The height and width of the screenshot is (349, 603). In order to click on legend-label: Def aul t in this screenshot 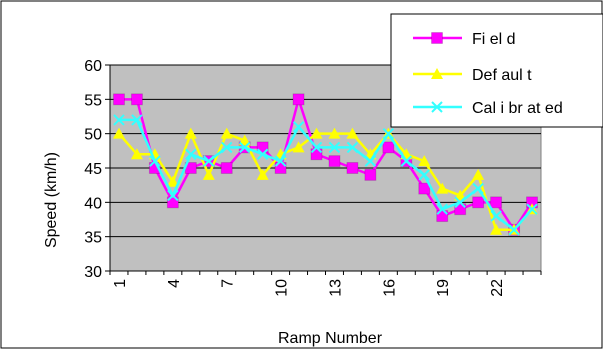, I will do `click(502, 75)`.